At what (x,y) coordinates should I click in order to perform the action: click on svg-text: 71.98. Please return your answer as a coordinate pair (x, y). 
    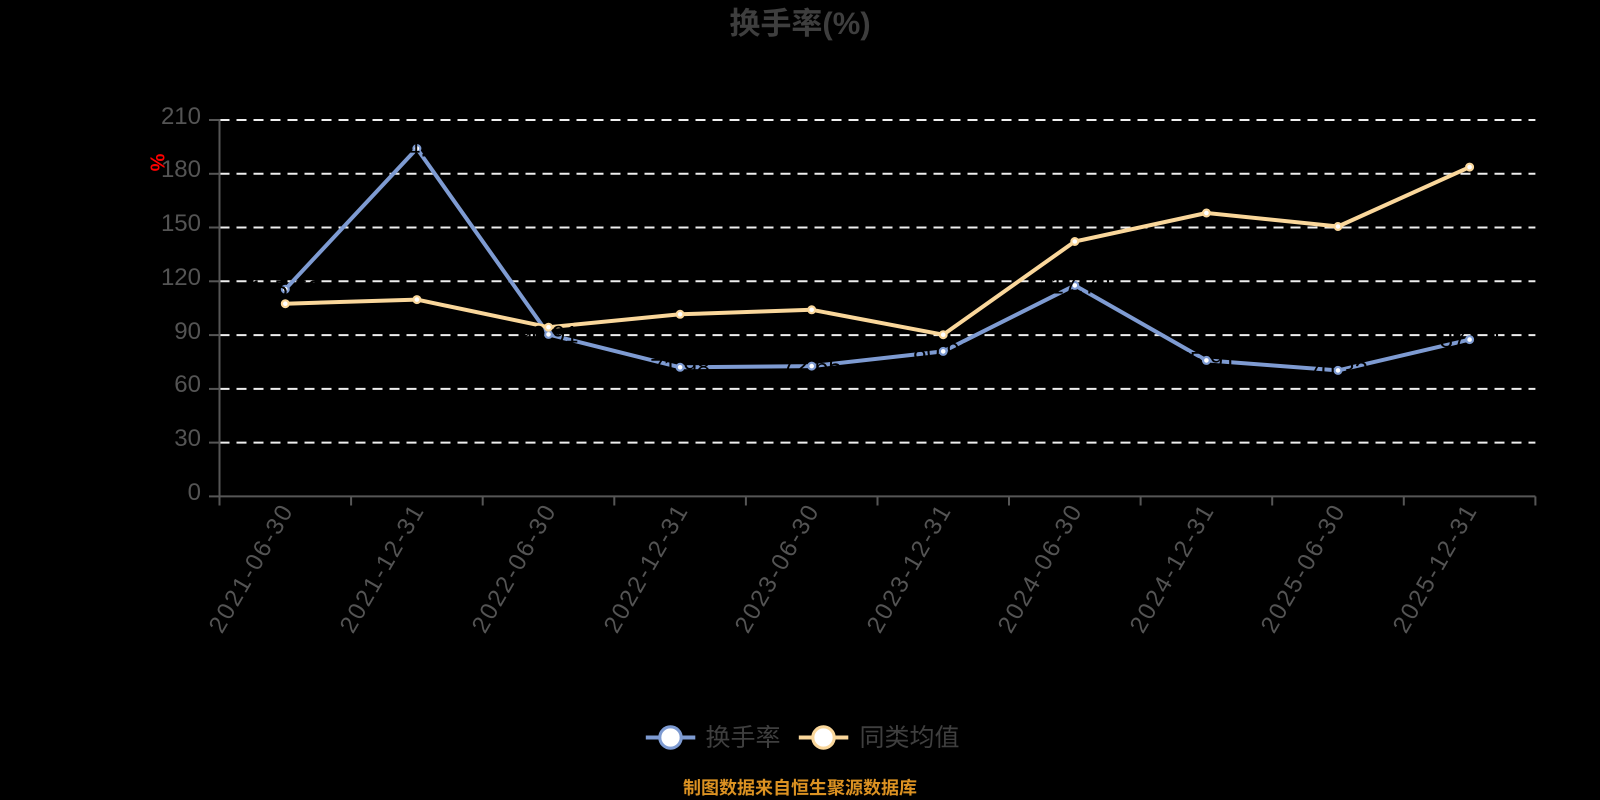
    Looking at the image, I should click on (680, 367).